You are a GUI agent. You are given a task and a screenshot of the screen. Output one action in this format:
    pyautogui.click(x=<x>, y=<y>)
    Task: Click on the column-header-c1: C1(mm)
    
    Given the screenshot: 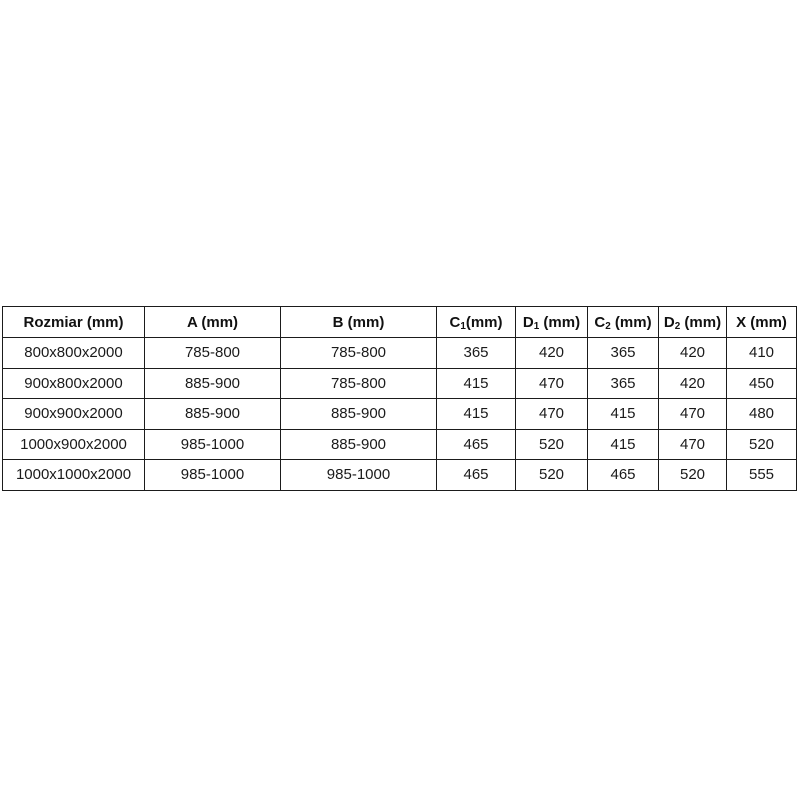 What is the action you would take?
    pyautogui.click(x=476, y=322)
    